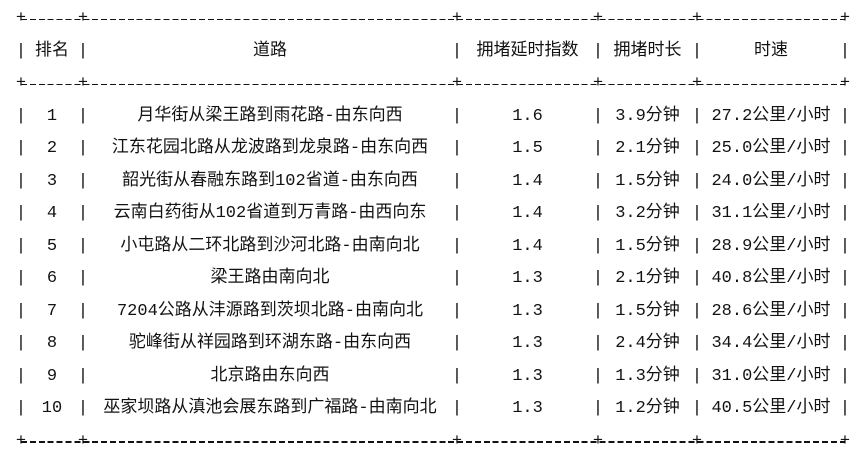 The width and height of the screenshot is (860, 464). Describe the element at coordinates (771, 343) in the screenshot. I see `cell-speed: 34.4公里/小时` at that location.